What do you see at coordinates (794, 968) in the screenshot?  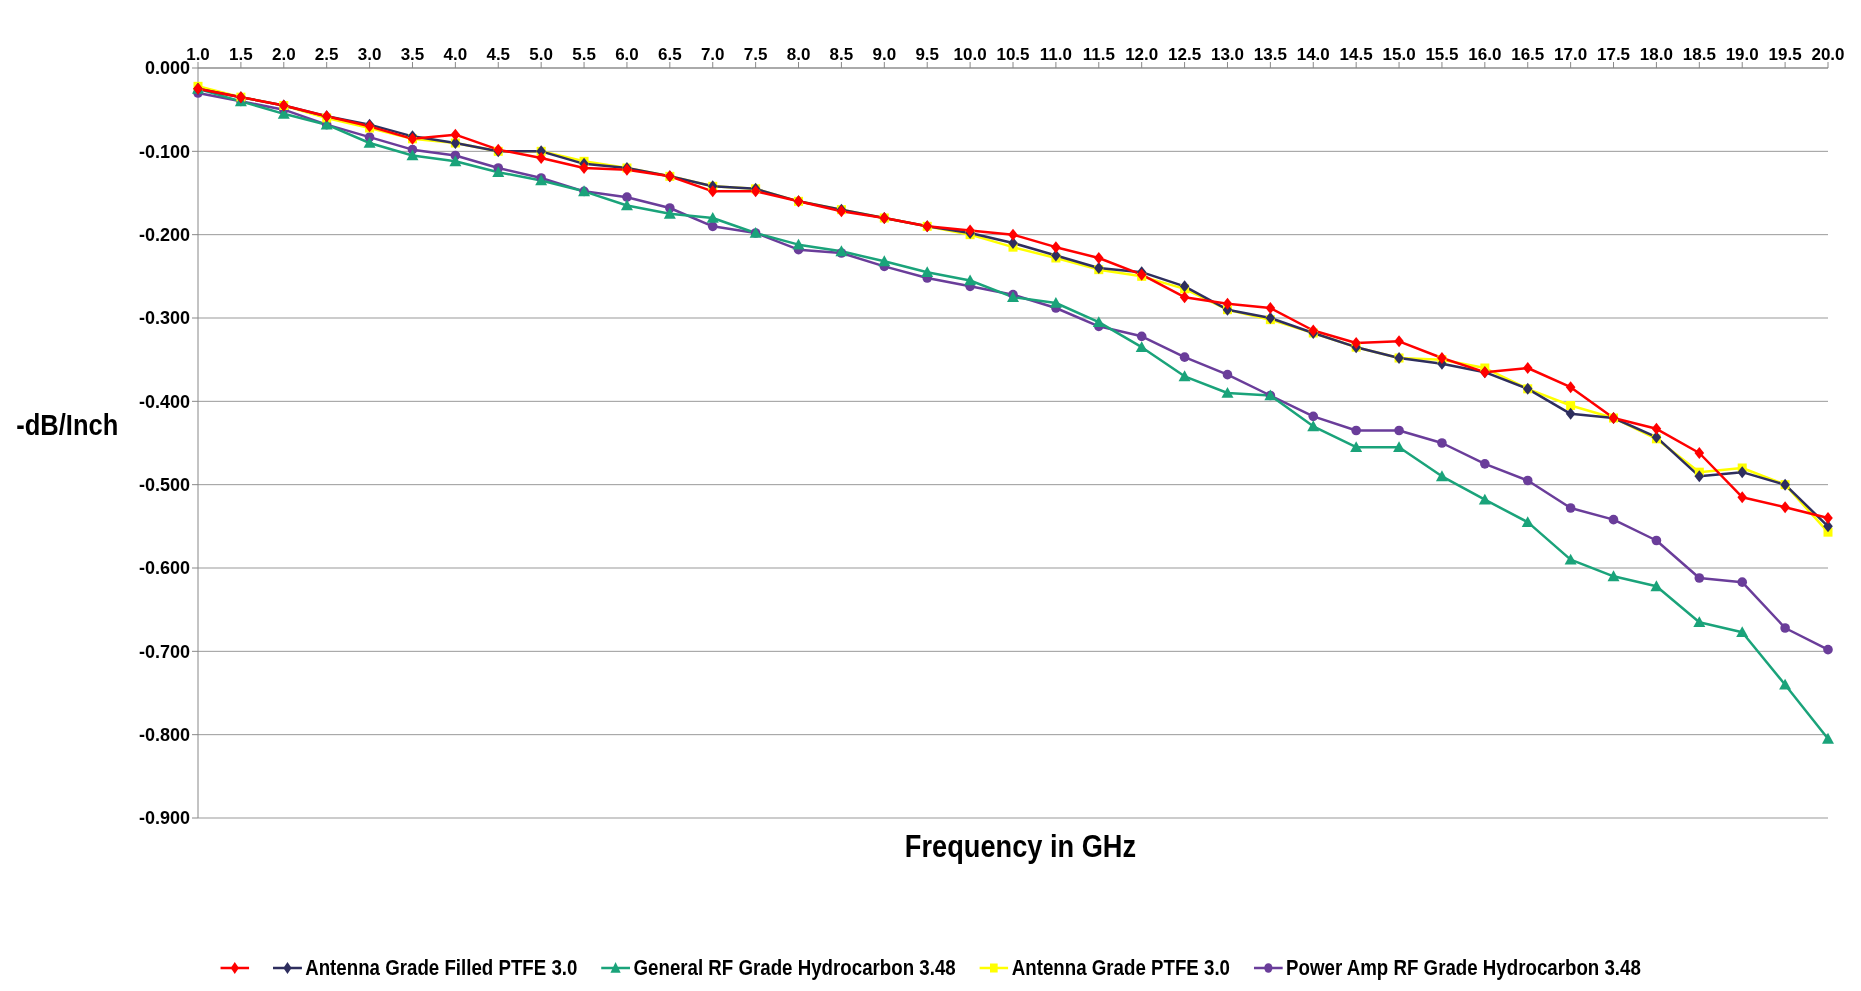 I see `legend-label: General RF Grade Hydrocarbon 3.48` at bounding box center [794, 968].